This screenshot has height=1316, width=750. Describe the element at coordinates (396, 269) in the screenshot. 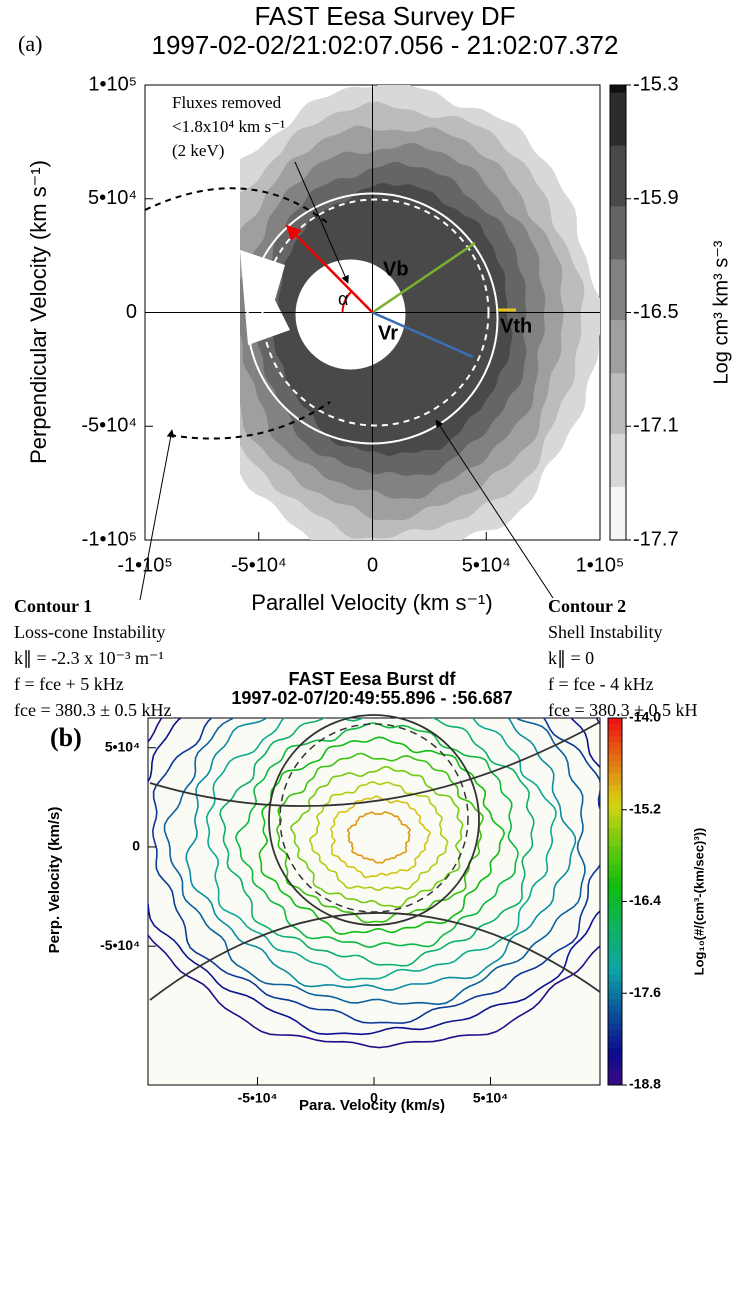

I see `annotation: Vb` at that location.